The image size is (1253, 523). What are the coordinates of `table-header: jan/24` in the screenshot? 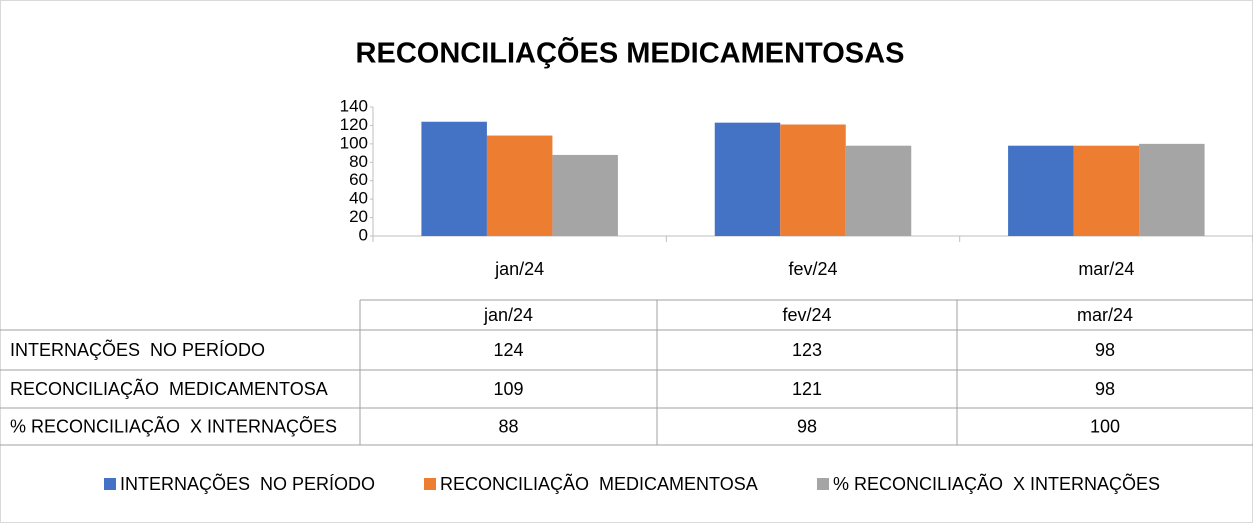 It's located at (508, 315).